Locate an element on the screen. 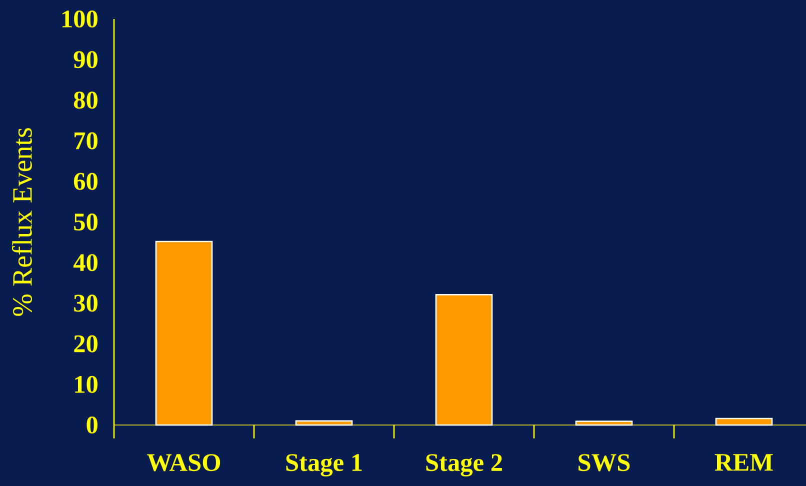 This screenshot has height=486, width=806. y-tick-label: 70 is located at coordinates (86, 141).